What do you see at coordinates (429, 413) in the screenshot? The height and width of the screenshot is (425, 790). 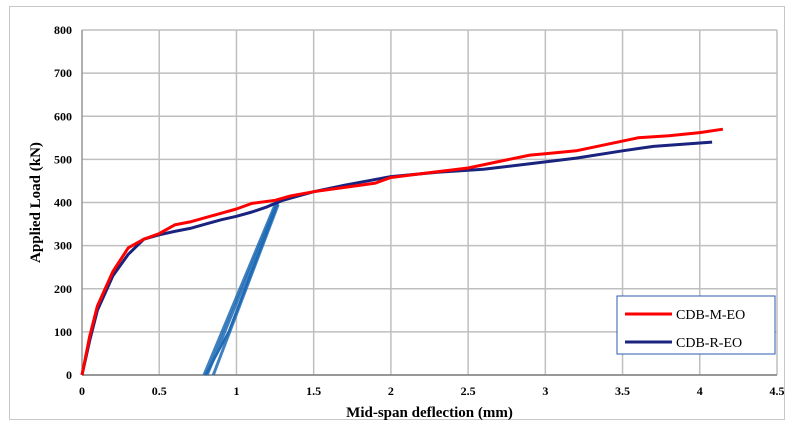 I see `x-axis-title: Mid-span deflection (mm)` at bounding box center [429, 413].